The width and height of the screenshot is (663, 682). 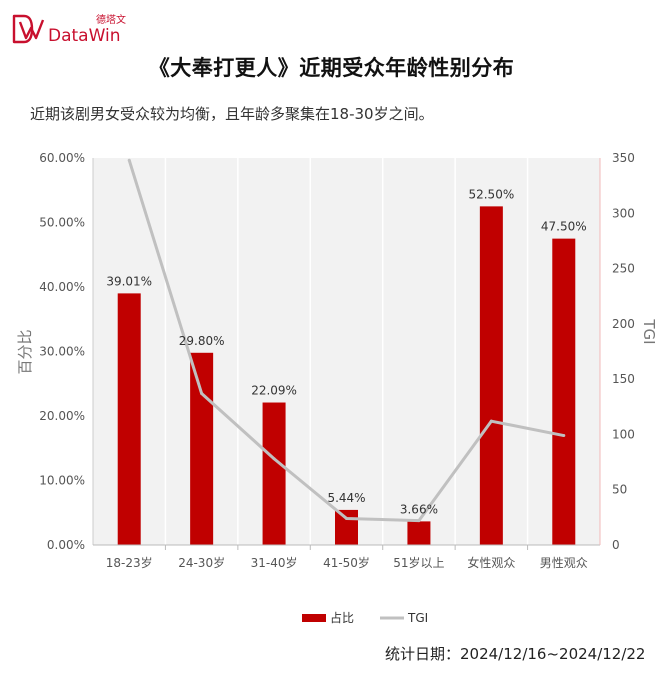 What do you see at coordinates (202, 341) in the screenshot?
I see `bar-value-label: 29.80%` at bounding box center [202, 341].